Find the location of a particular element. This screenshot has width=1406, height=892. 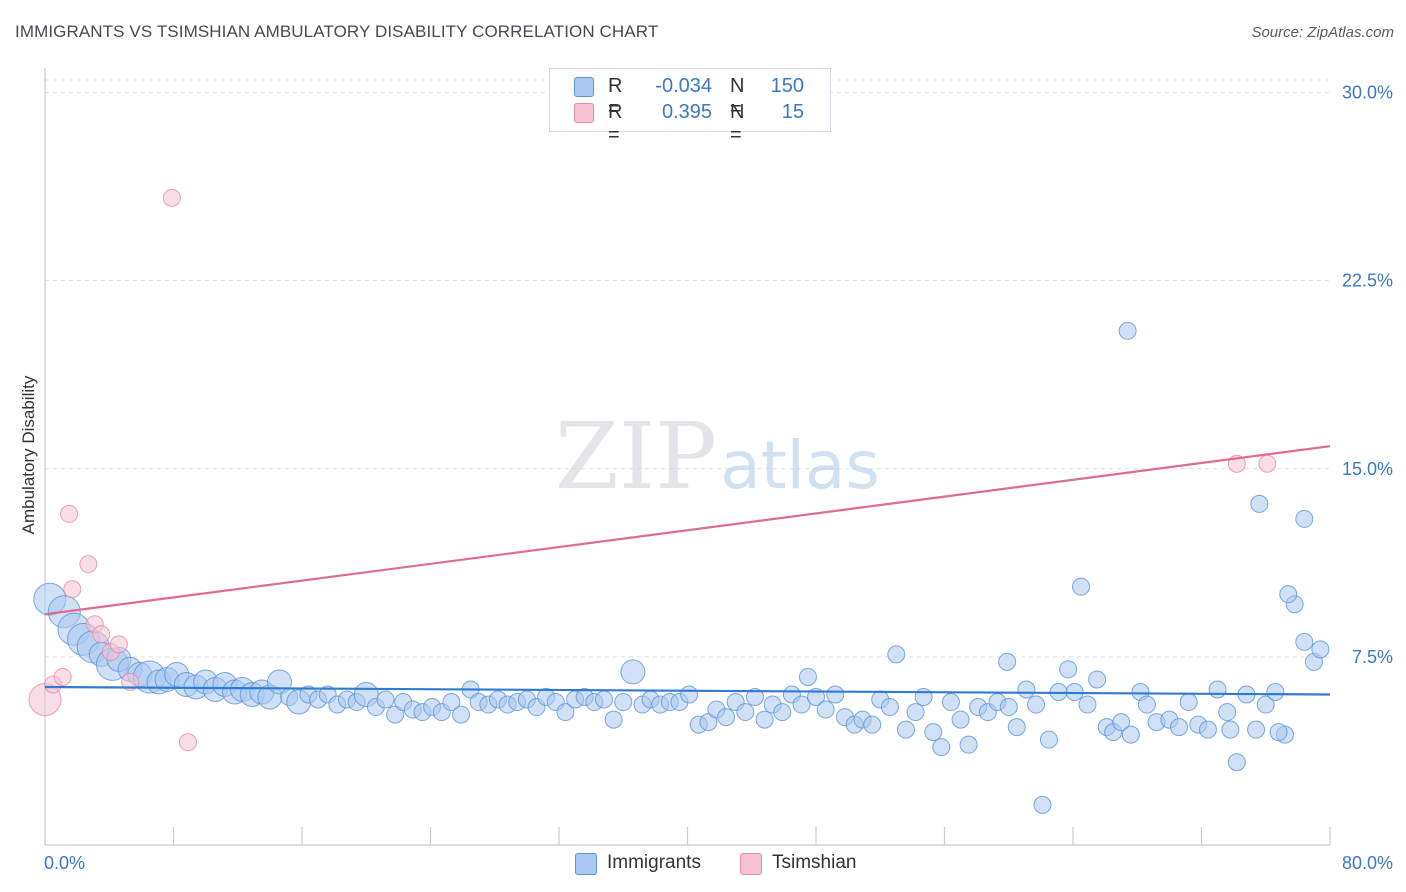

legend-label-tsimshian: Tsimshian is located at coordinates (814, 862).